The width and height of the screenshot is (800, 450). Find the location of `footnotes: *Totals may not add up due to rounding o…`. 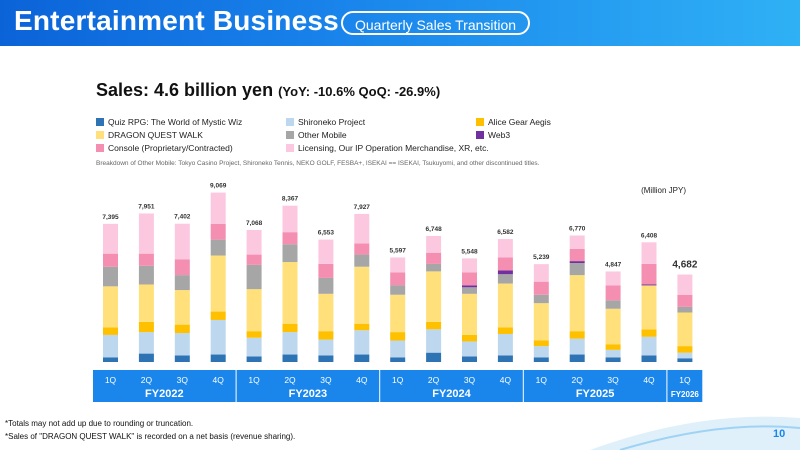

footnotes: *Totals may not add up due to rounding o… is located at coordinates (150, 430).